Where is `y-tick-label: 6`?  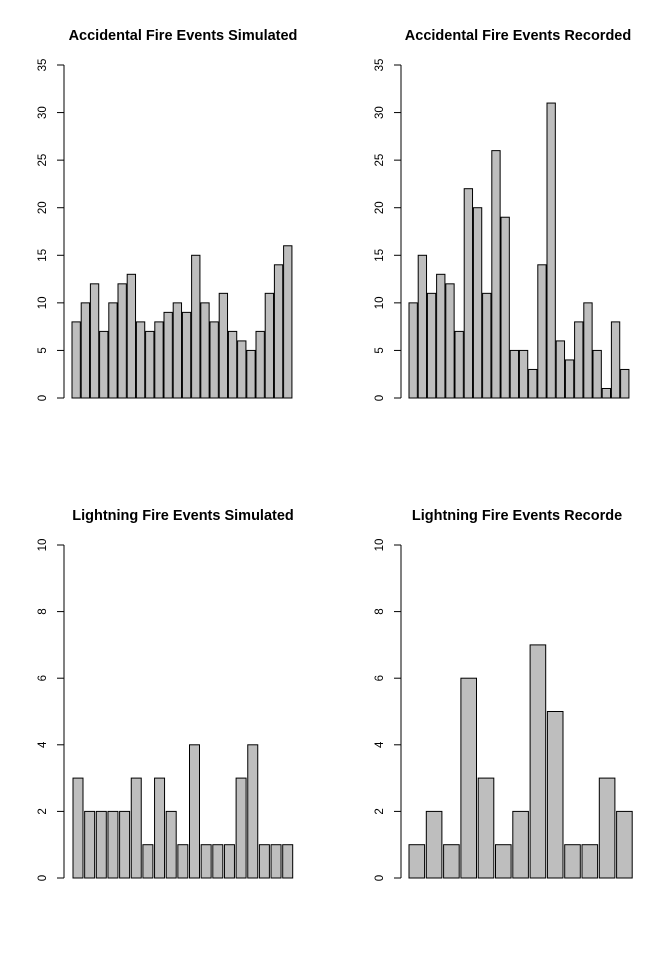 y-tick-label: 6 is located at coordinates (43, 678).